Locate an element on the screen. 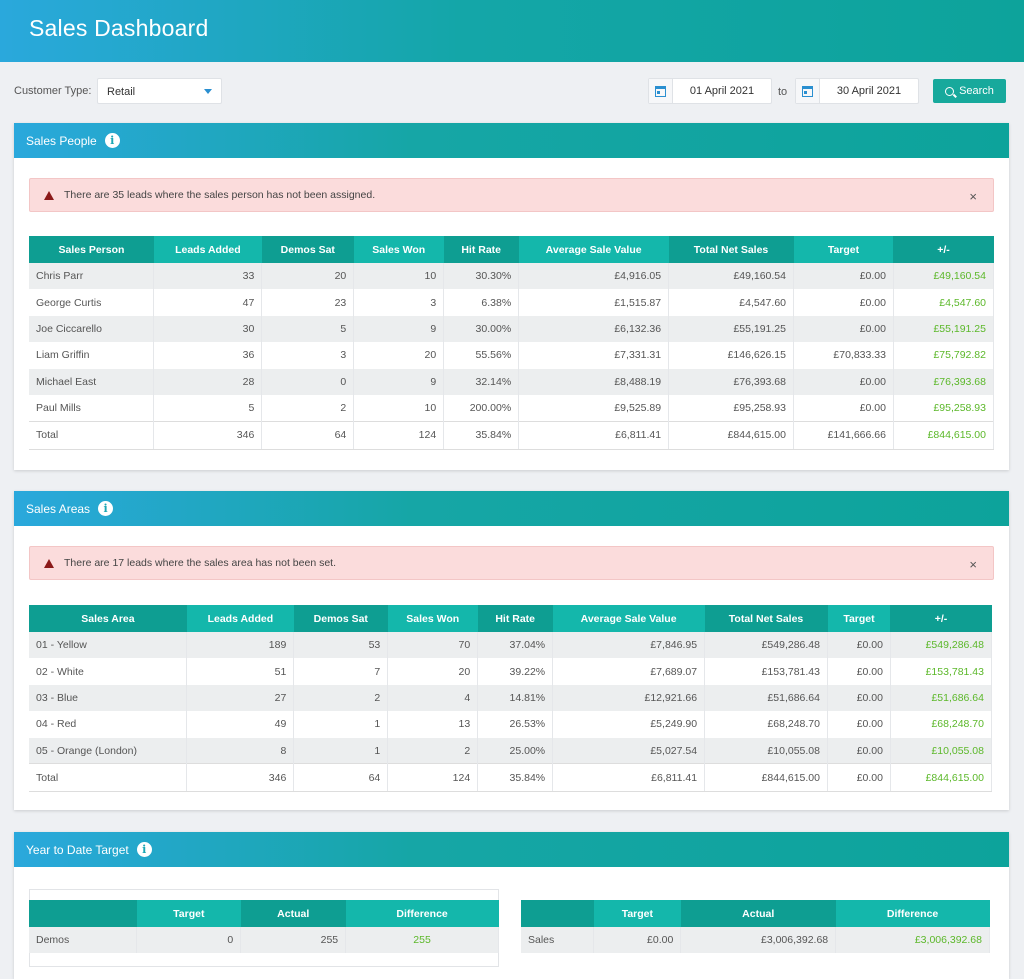 This screenshot has height=979, width=1024. table-cell: £4,547.60 is located at coordinates (731, 302).